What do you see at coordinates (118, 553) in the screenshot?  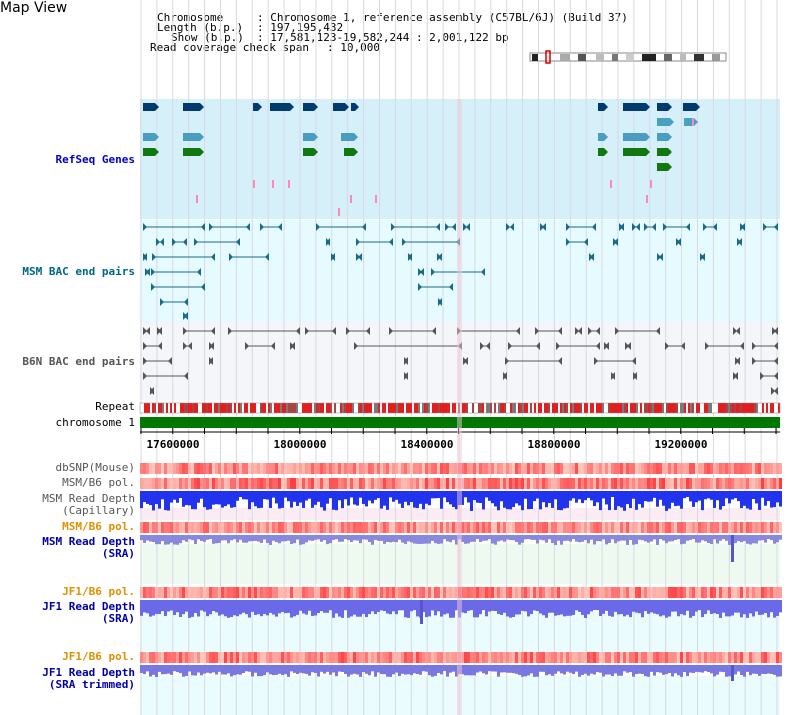 I see `msm-sra-depth-label-2: (SRA)` at bounding box center [118, 553].